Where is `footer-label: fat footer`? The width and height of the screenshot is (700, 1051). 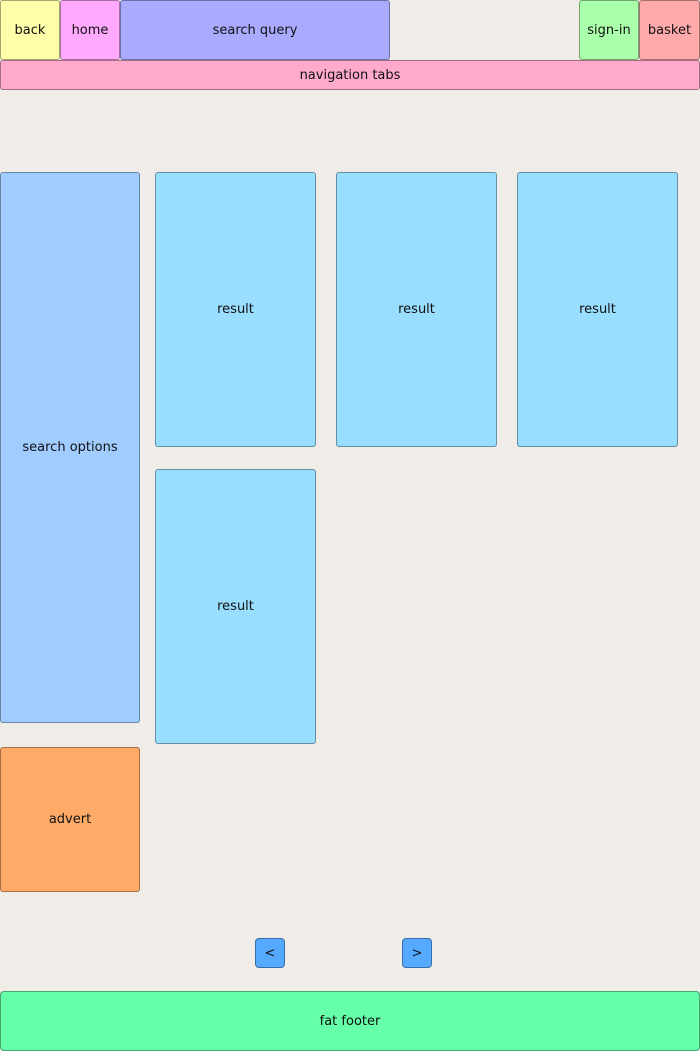 footer-label: fat footer is located at coordinates (350, 1021).